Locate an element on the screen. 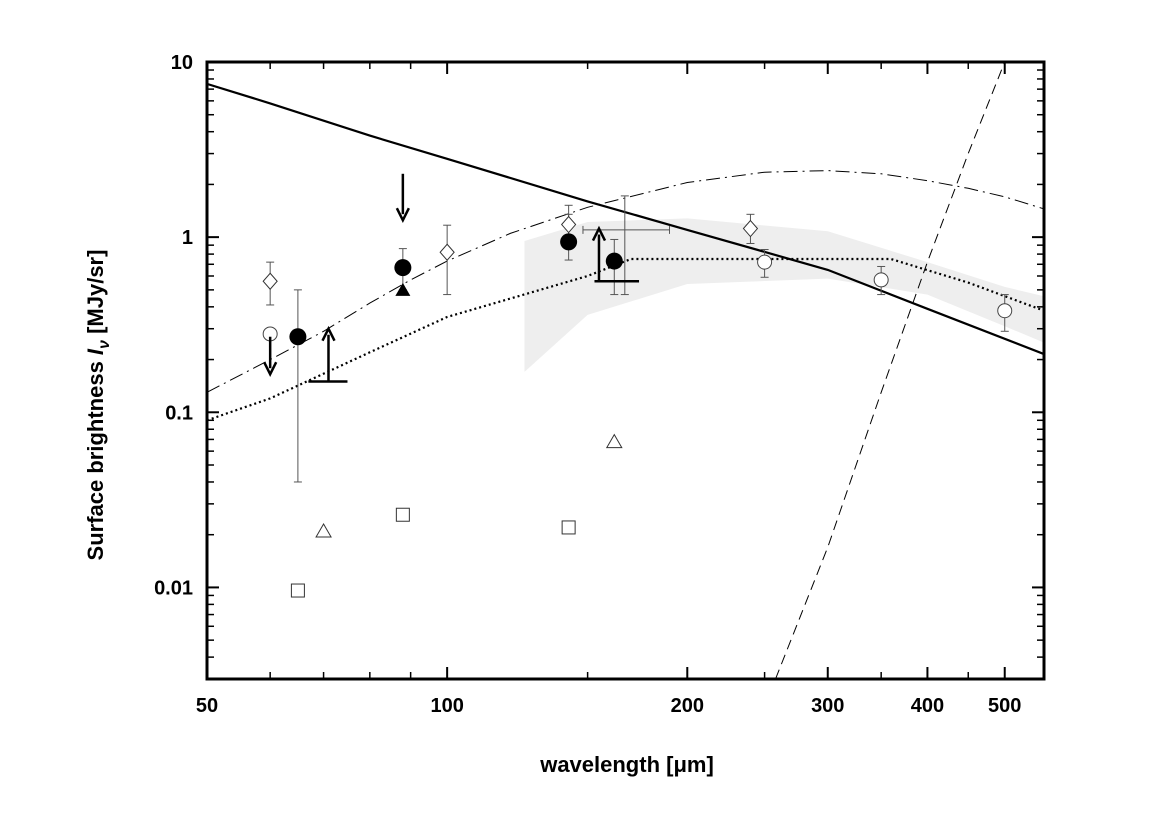 The image size is (1170, 827). curve-dashed is located at coordinates (890, 370).